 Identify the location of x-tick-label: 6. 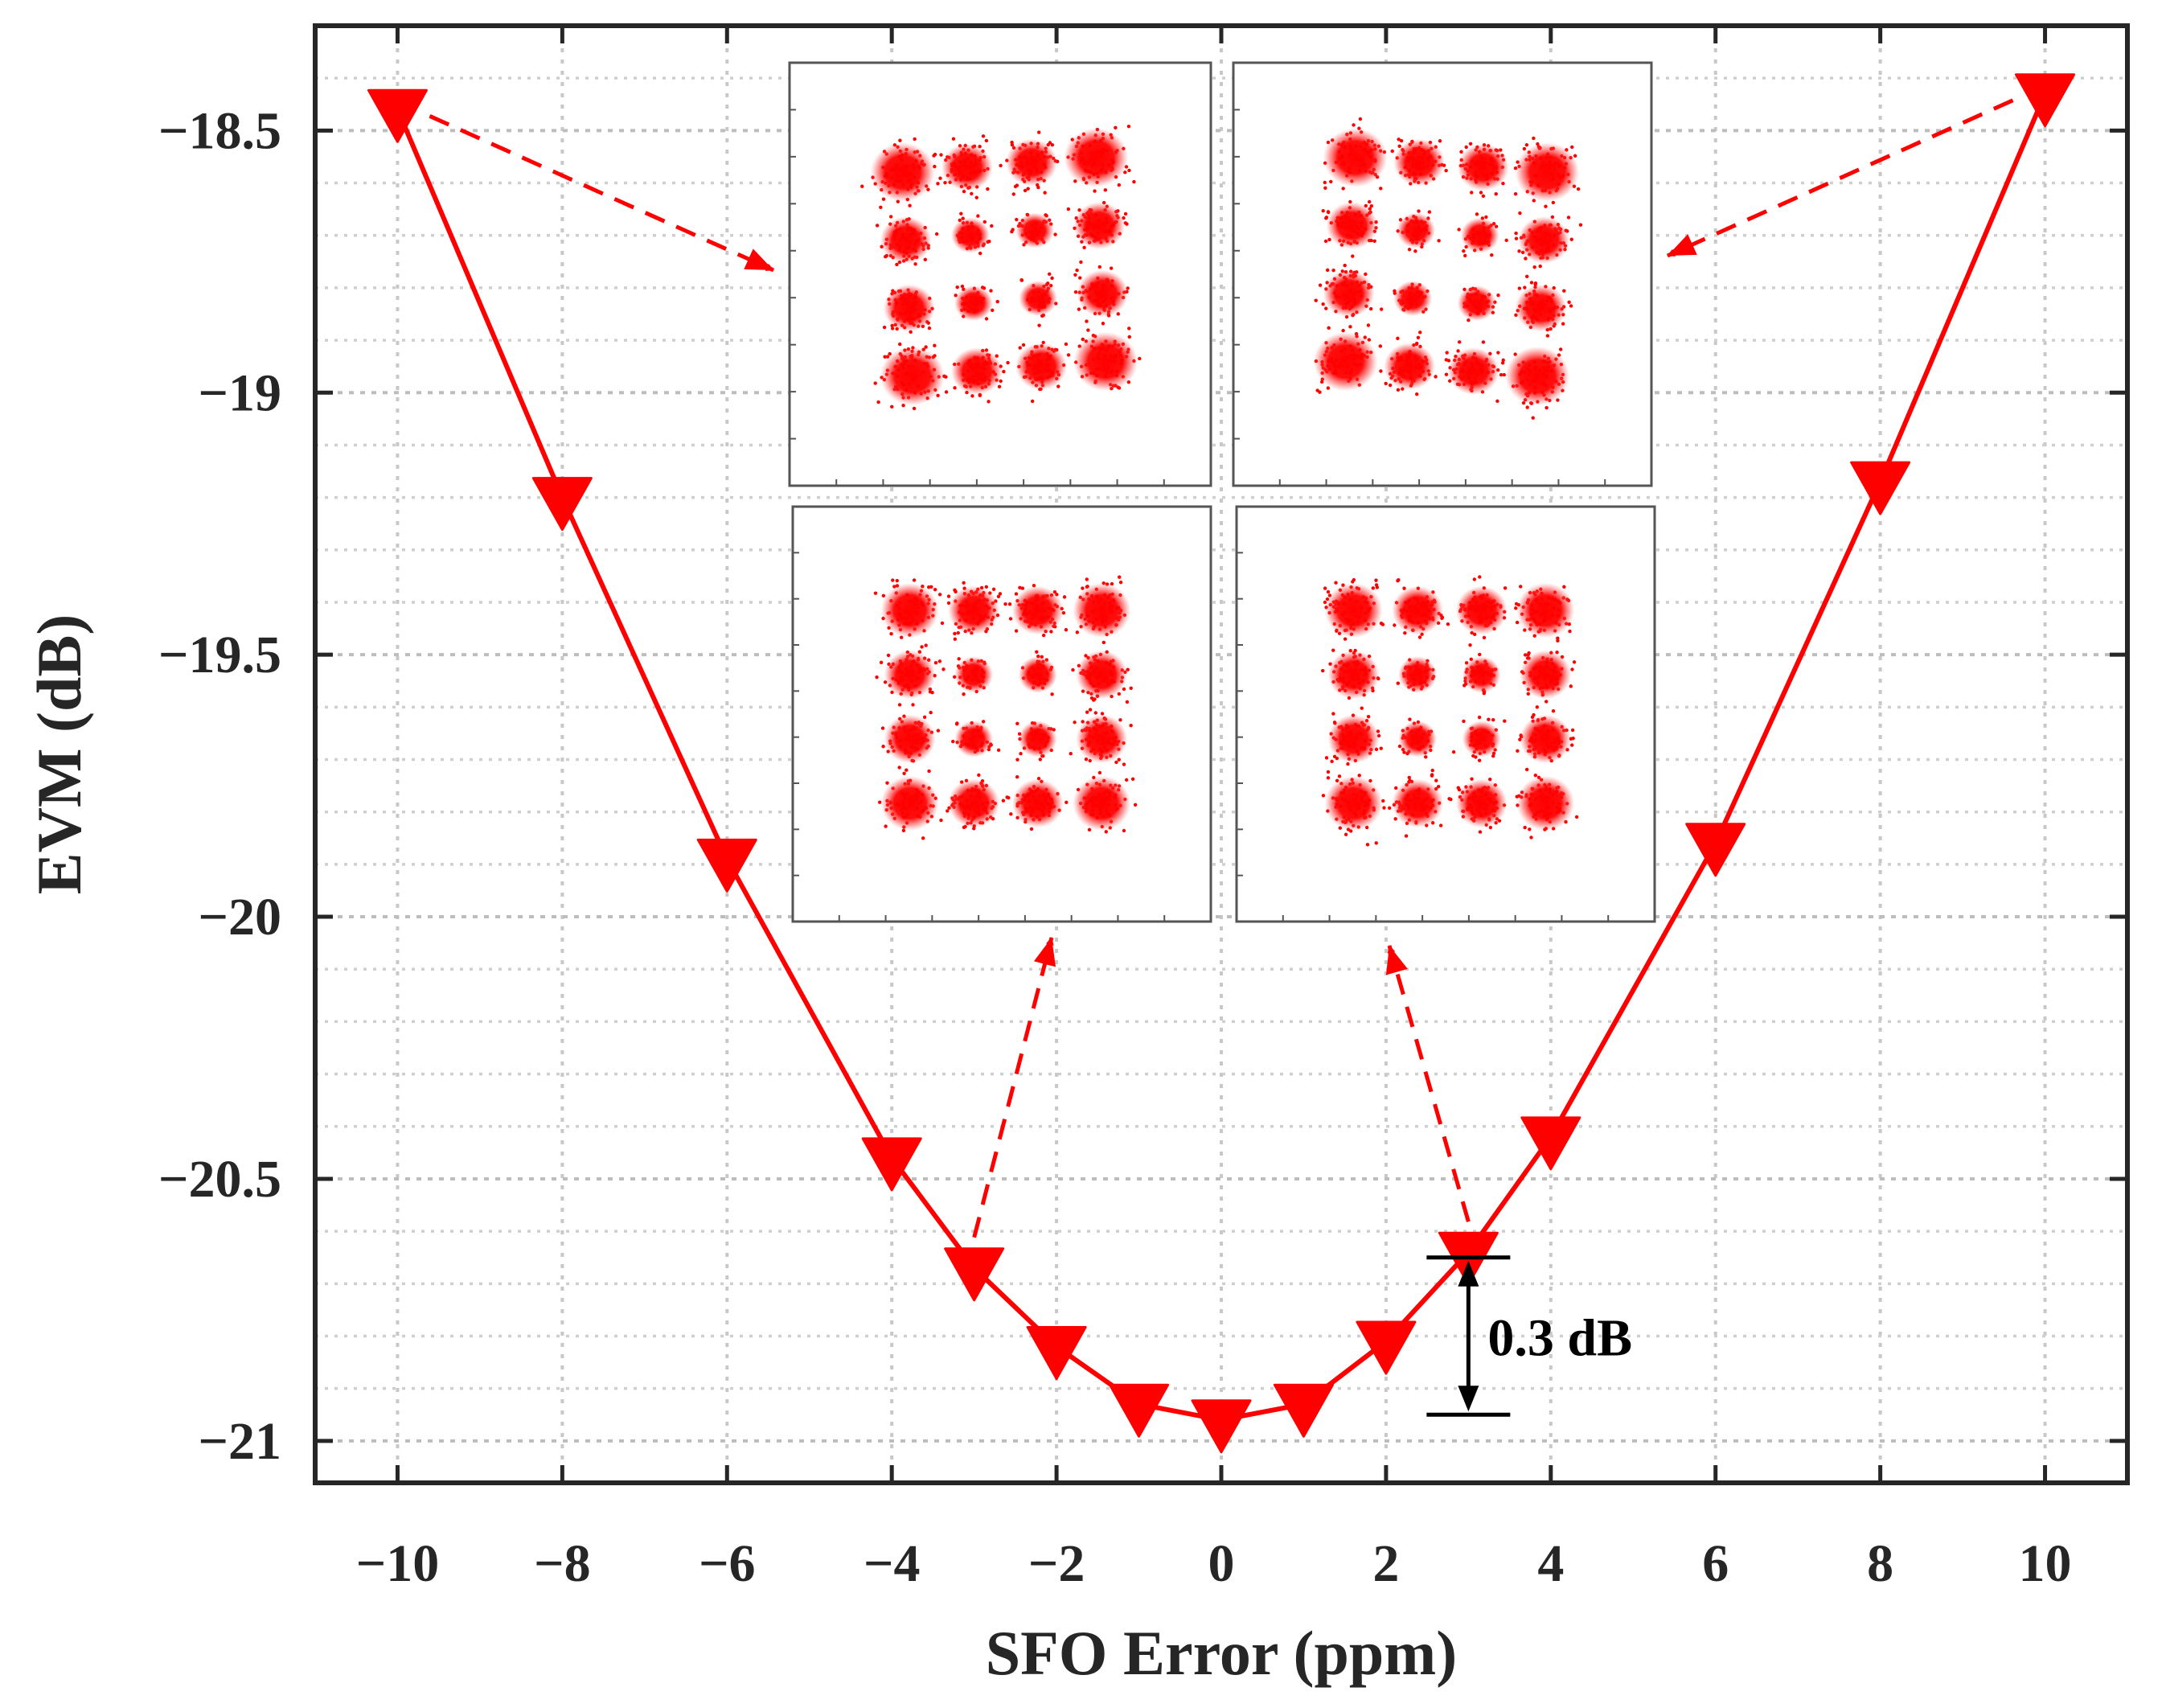
(1715, 1563).